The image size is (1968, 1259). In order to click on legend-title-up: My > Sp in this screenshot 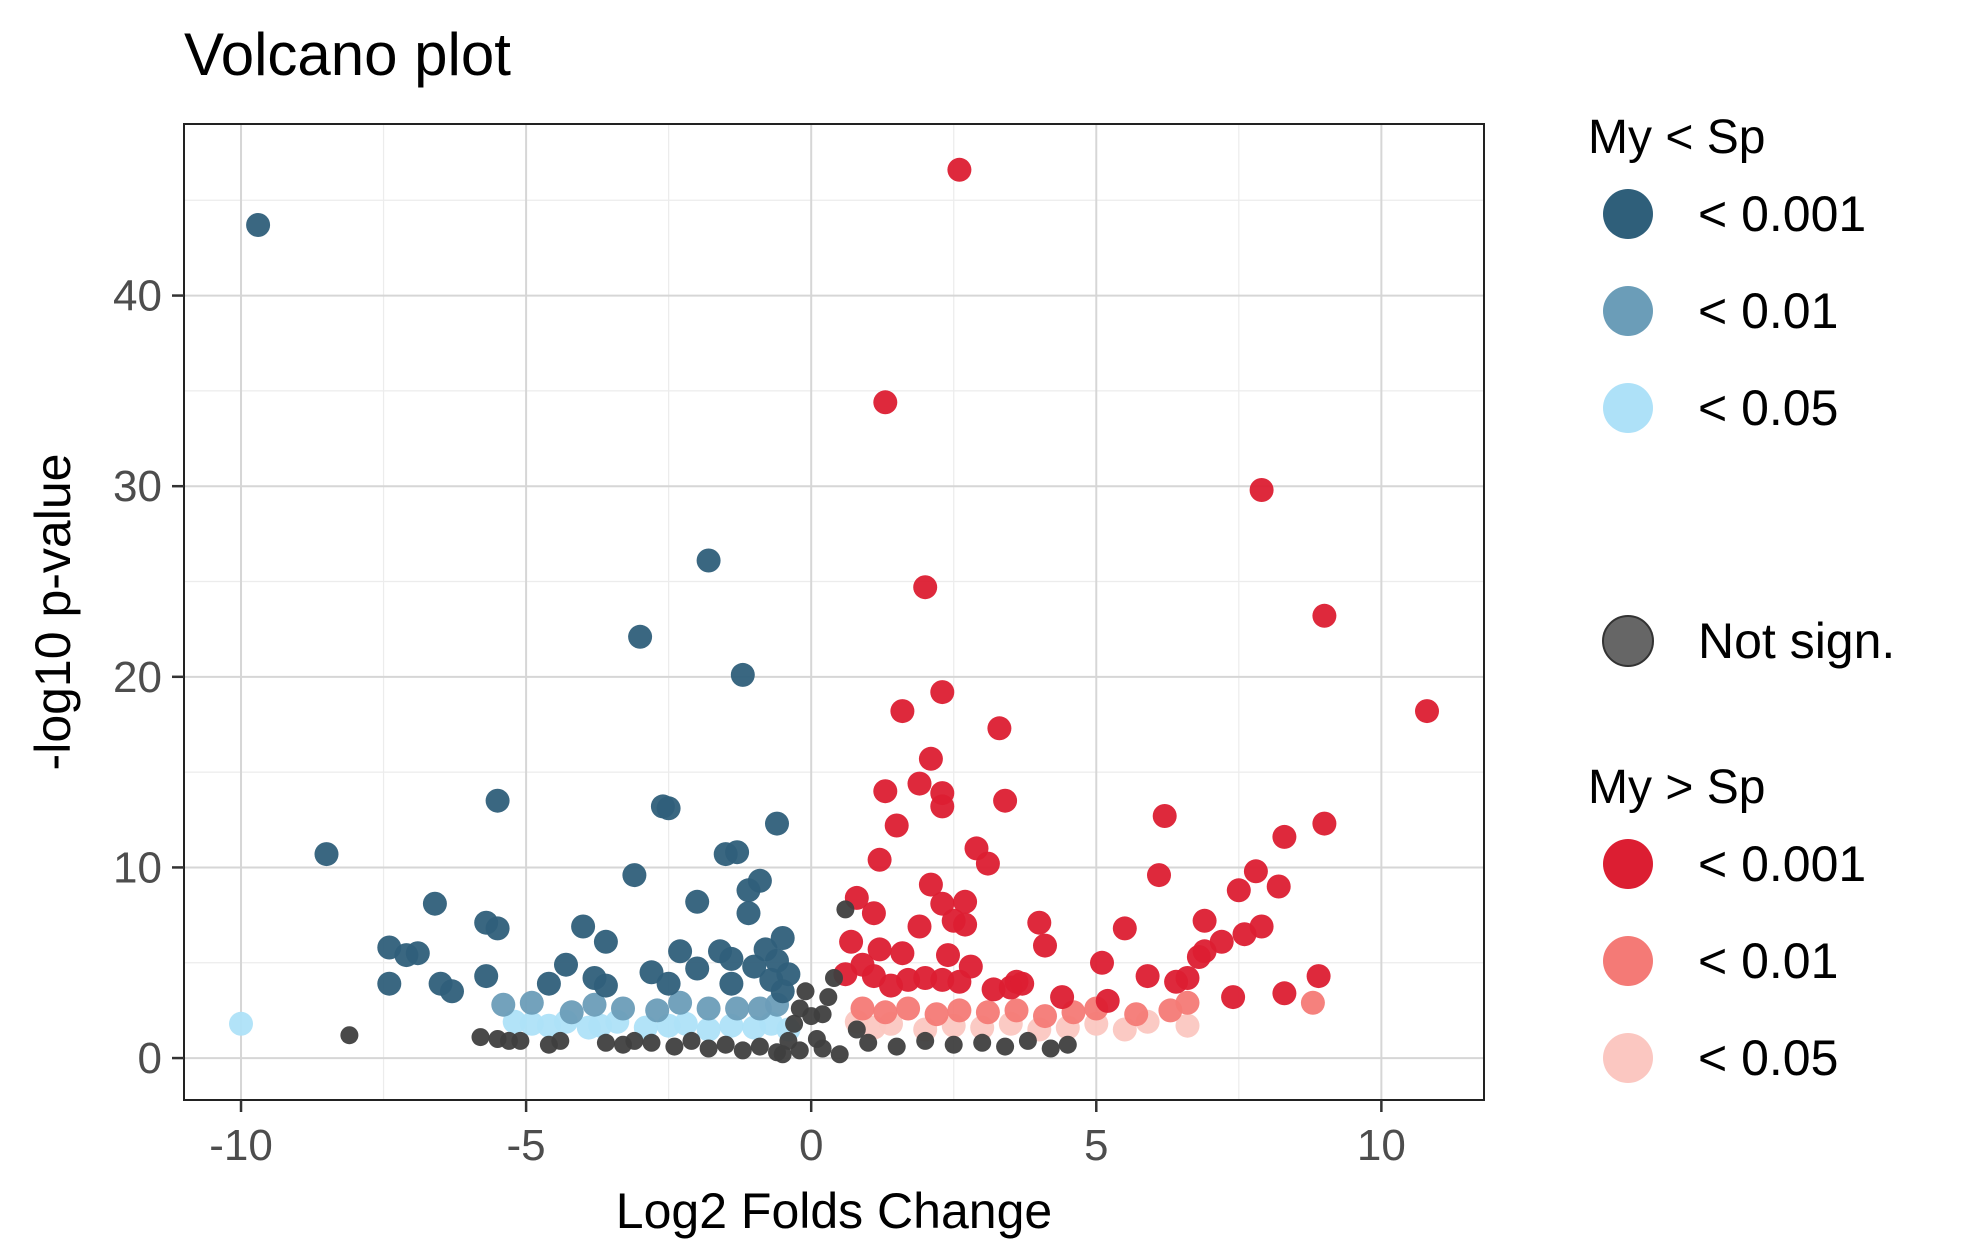, I will do `click(1677, 787)`.